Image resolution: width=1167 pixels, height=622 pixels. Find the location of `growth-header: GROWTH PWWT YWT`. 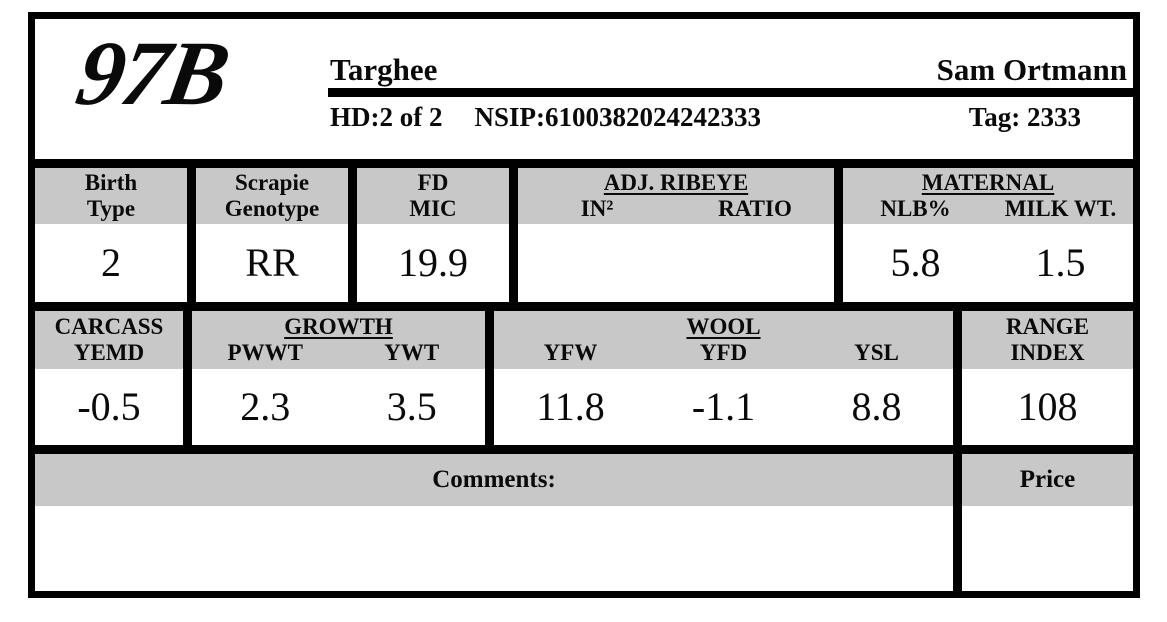

growth-header: GROWTH PWWT YWT is located at coordinates (338, 340).